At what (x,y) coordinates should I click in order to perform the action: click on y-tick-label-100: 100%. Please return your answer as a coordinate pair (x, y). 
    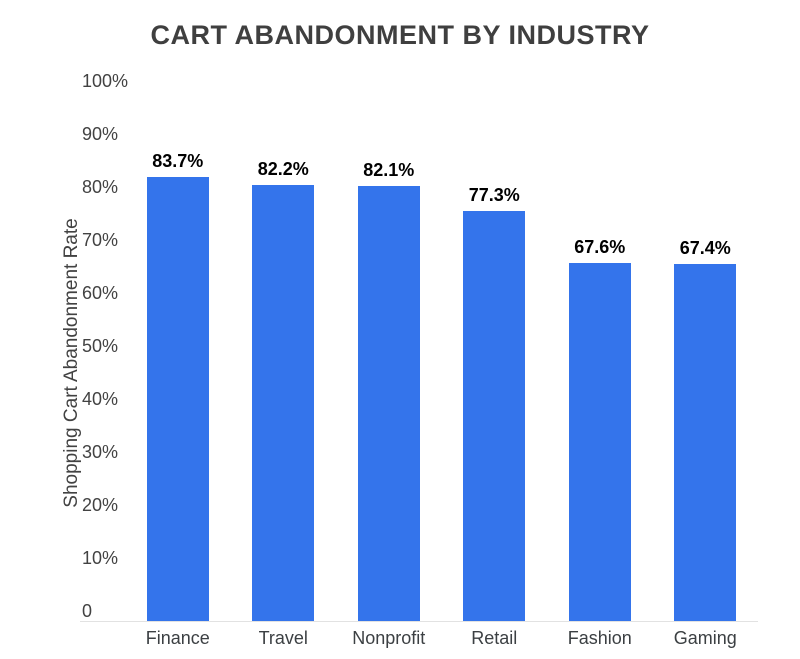
    Looking at the image, I should click on (105, 81).